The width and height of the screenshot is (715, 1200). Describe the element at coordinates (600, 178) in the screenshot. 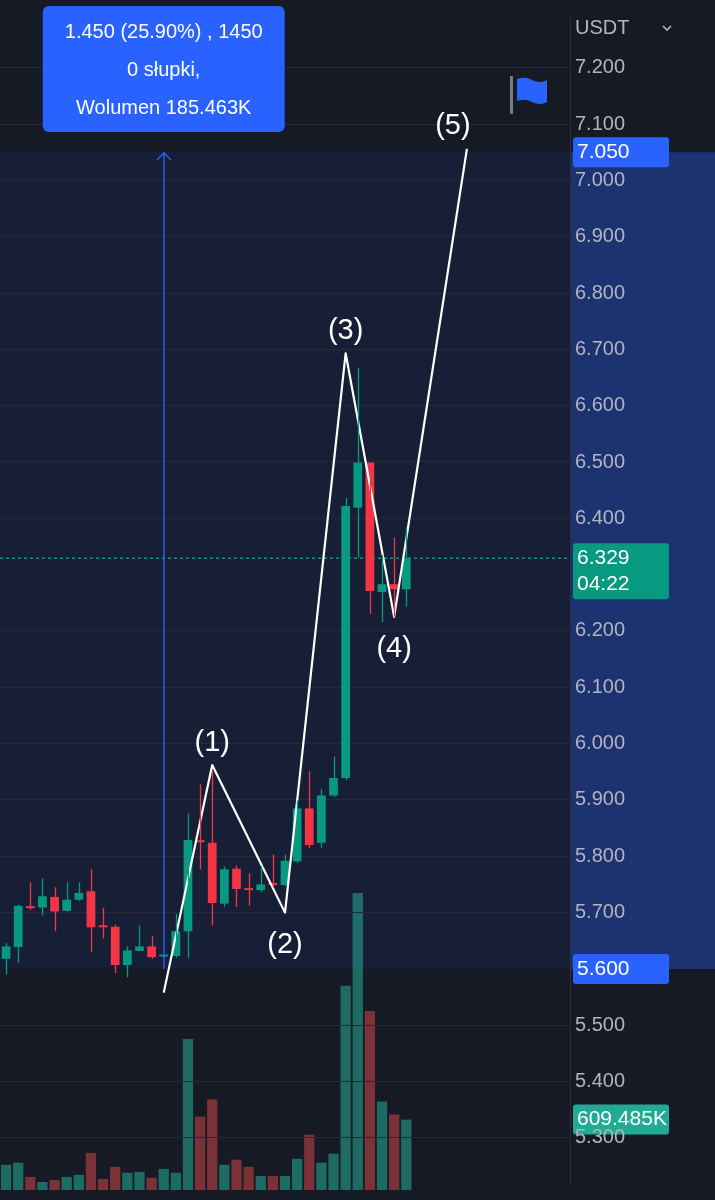

I see `y-tick-label: 7.000` at that location.